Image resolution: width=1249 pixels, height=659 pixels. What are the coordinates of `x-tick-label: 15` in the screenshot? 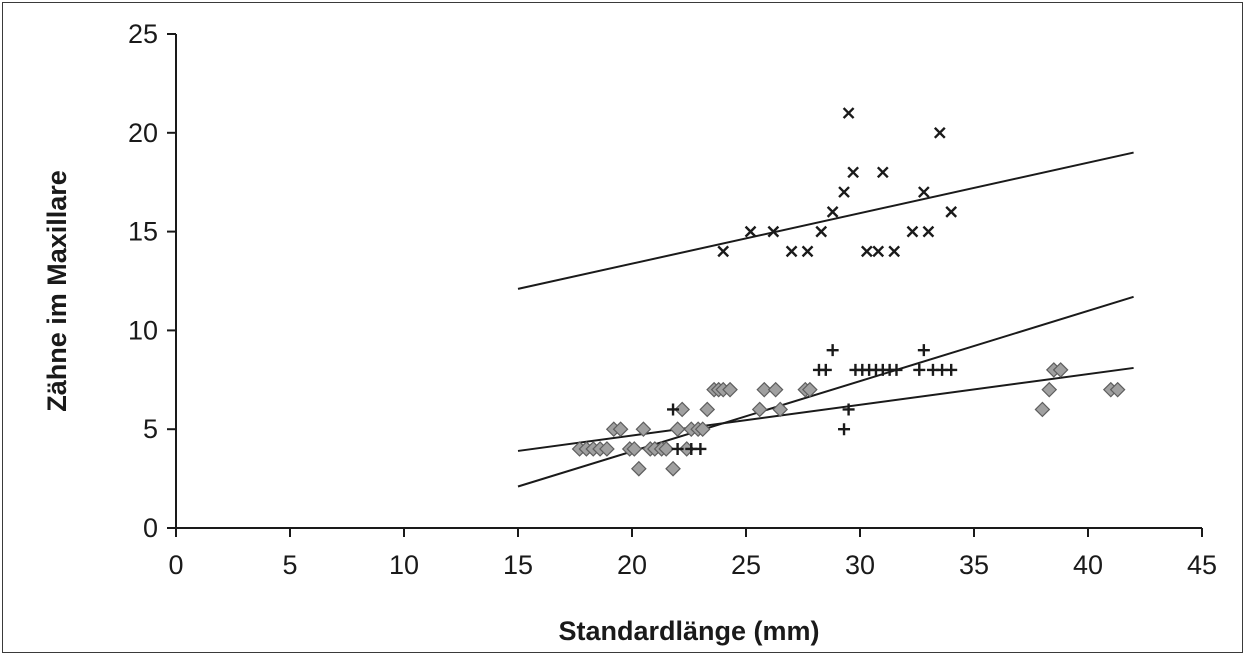 It's located at (518, 565).